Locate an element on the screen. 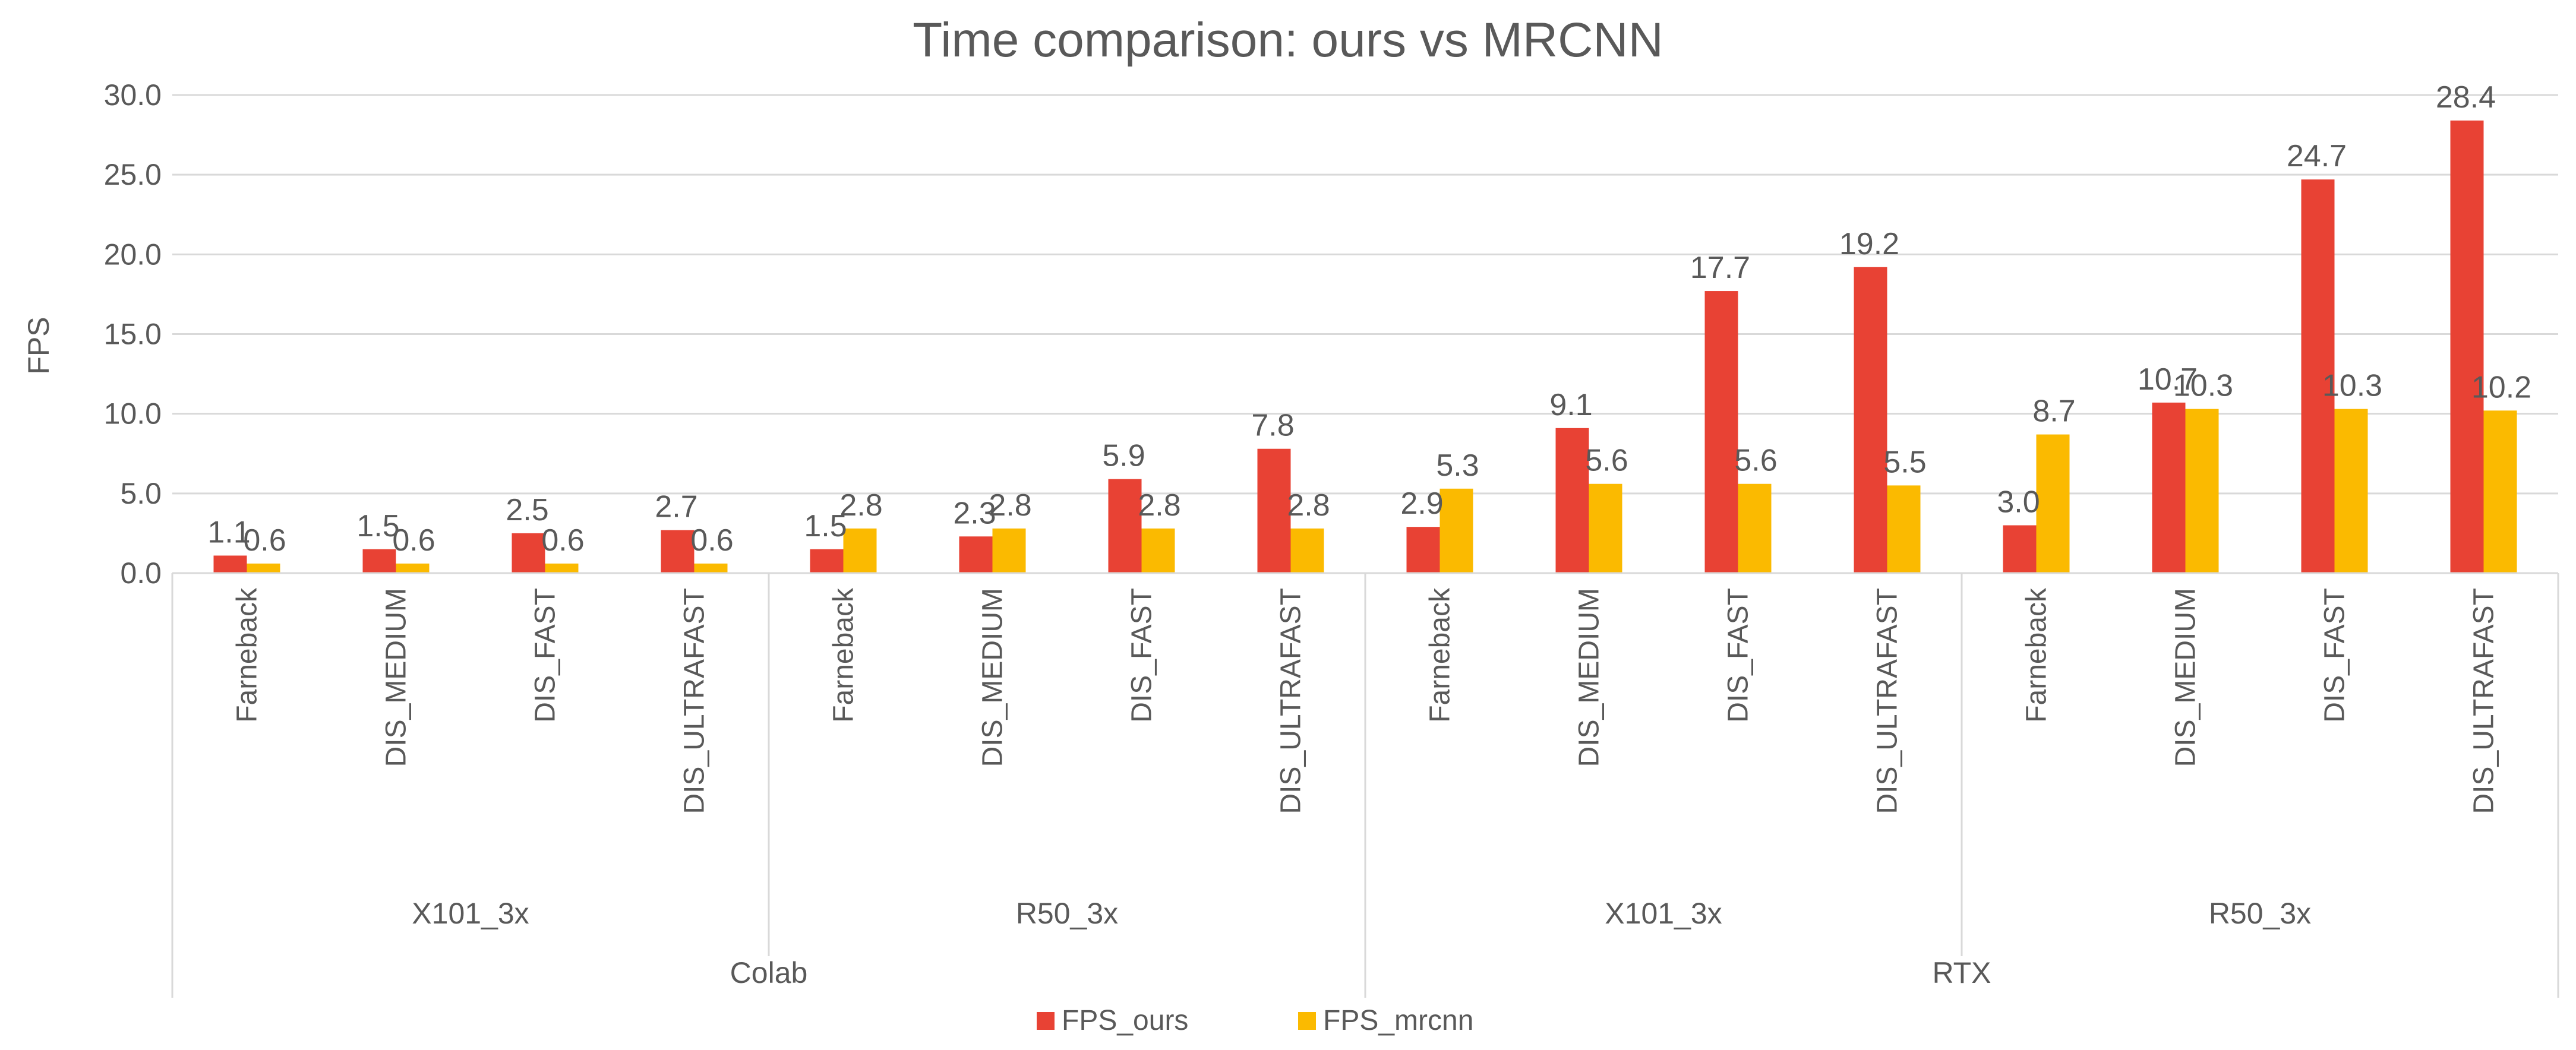  data-label-FPS_ours: 9.1 is located at coordinates (1570, 405).